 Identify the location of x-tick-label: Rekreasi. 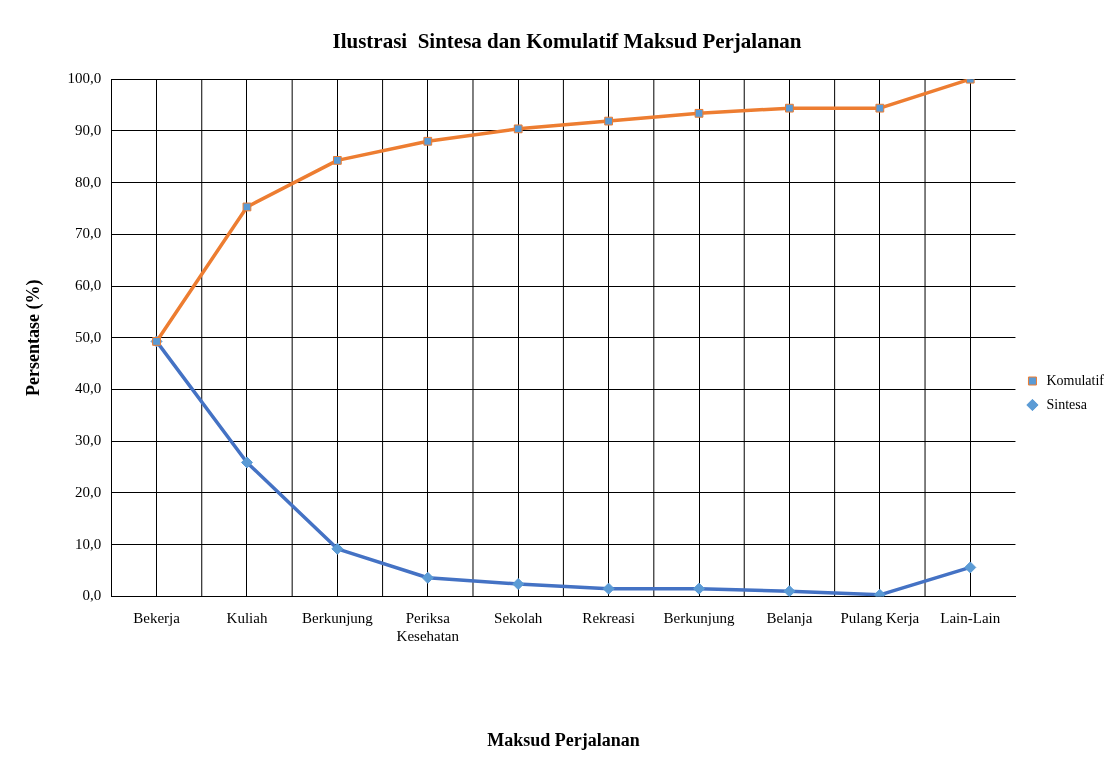
(608, 618).